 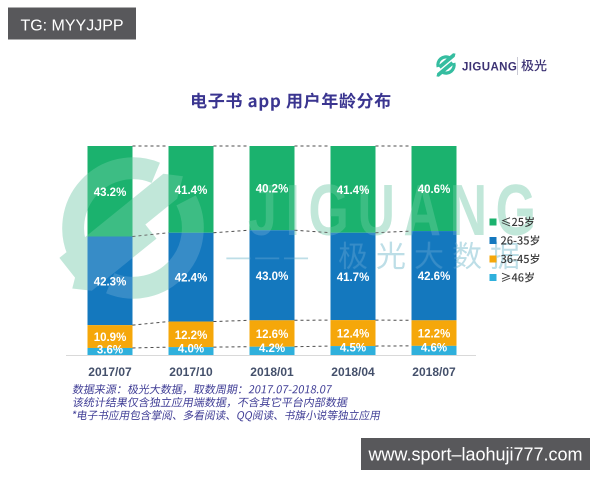 I want to click on svg-text: www.sport–laohuji777.com, so click(x=474, y=455).